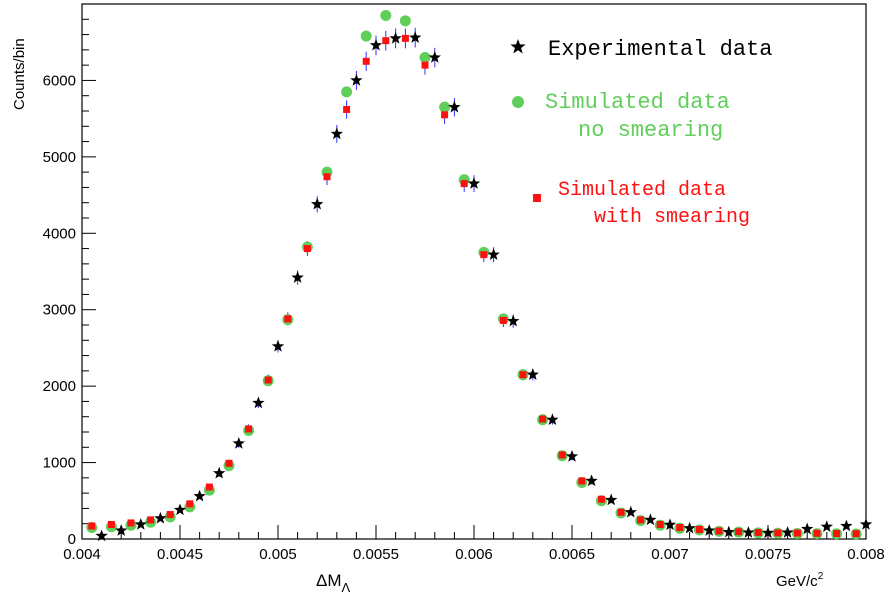 The height and width of the screenshot is (596, 894). Describe the element at coordinates (800, 580) in the screenshot. I see `x-axis-unit: GeV/c2` at that location.